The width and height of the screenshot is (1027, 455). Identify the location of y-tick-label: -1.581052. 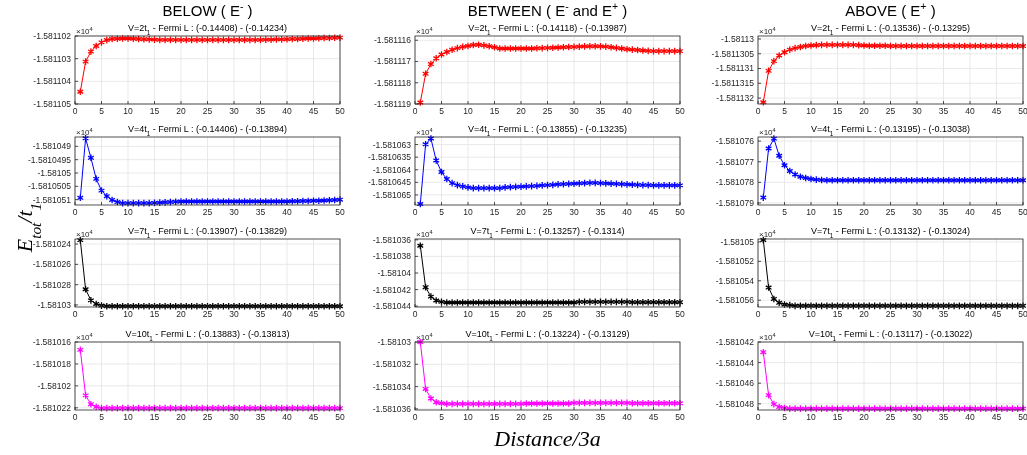
(735, 261).